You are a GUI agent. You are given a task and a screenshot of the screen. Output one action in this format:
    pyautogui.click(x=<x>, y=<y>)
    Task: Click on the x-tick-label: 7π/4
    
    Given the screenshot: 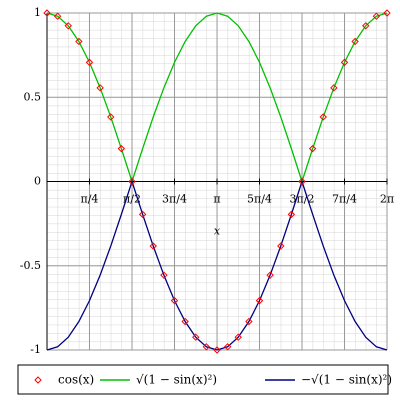 What is the action you would take?
    pyautogui.click(x=344, y=199)
    